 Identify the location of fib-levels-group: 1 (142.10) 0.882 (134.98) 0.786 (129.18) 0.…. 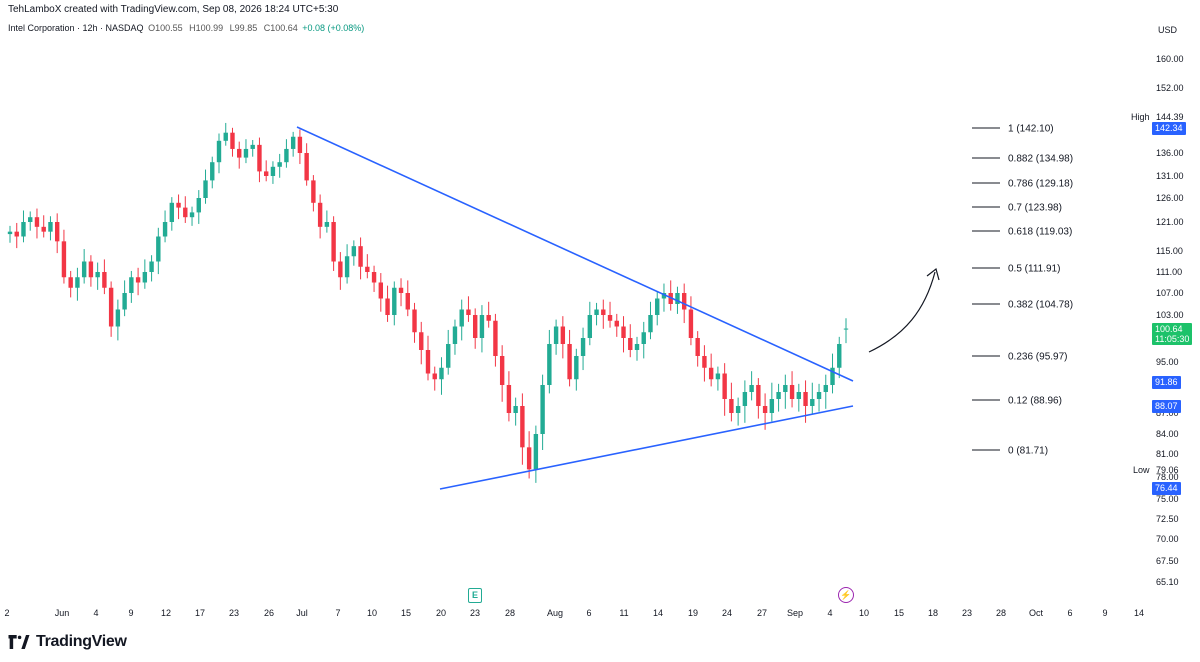
(1022, 290).